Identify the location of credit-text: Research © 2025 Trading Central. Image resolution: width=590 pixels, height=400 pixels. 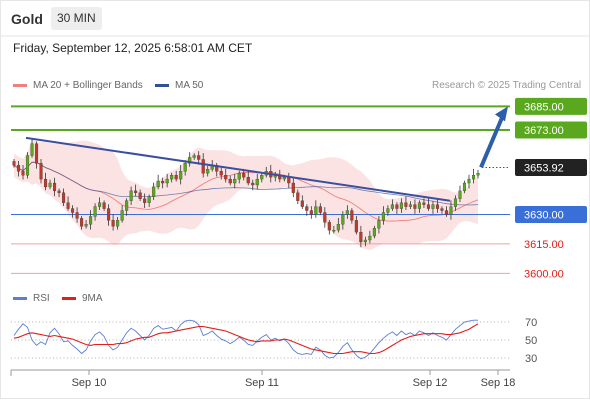
(507, 85).